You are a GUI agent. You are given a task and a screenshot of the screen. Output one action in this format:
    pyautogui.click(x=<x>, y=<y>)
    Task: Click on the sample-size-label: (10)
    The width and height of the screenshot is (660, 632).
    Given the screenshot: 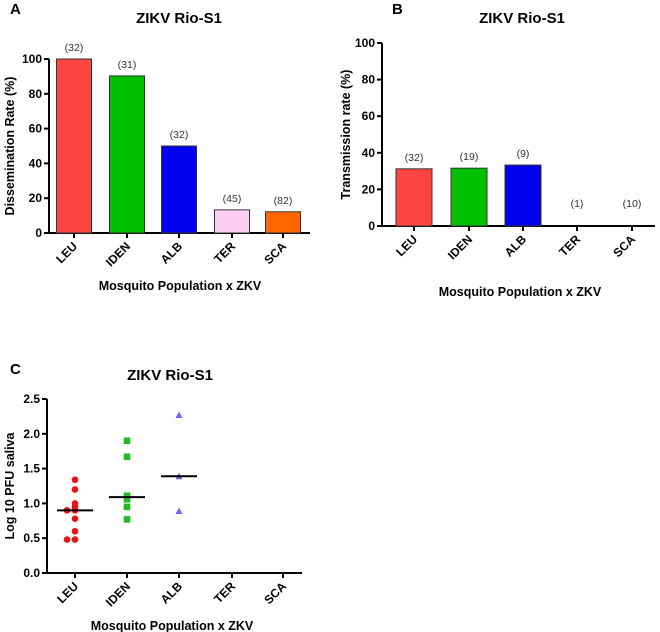 What is the action you would take?
    pyautogui.click(x=632, y=204)
    